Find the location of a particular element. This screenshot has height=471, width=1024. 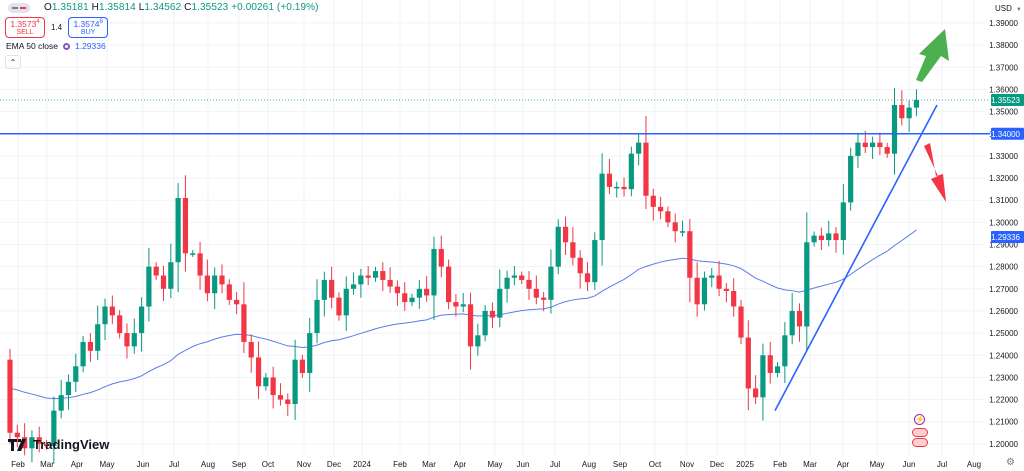

us-flag-event-icon is located at coordinates (920, 432).